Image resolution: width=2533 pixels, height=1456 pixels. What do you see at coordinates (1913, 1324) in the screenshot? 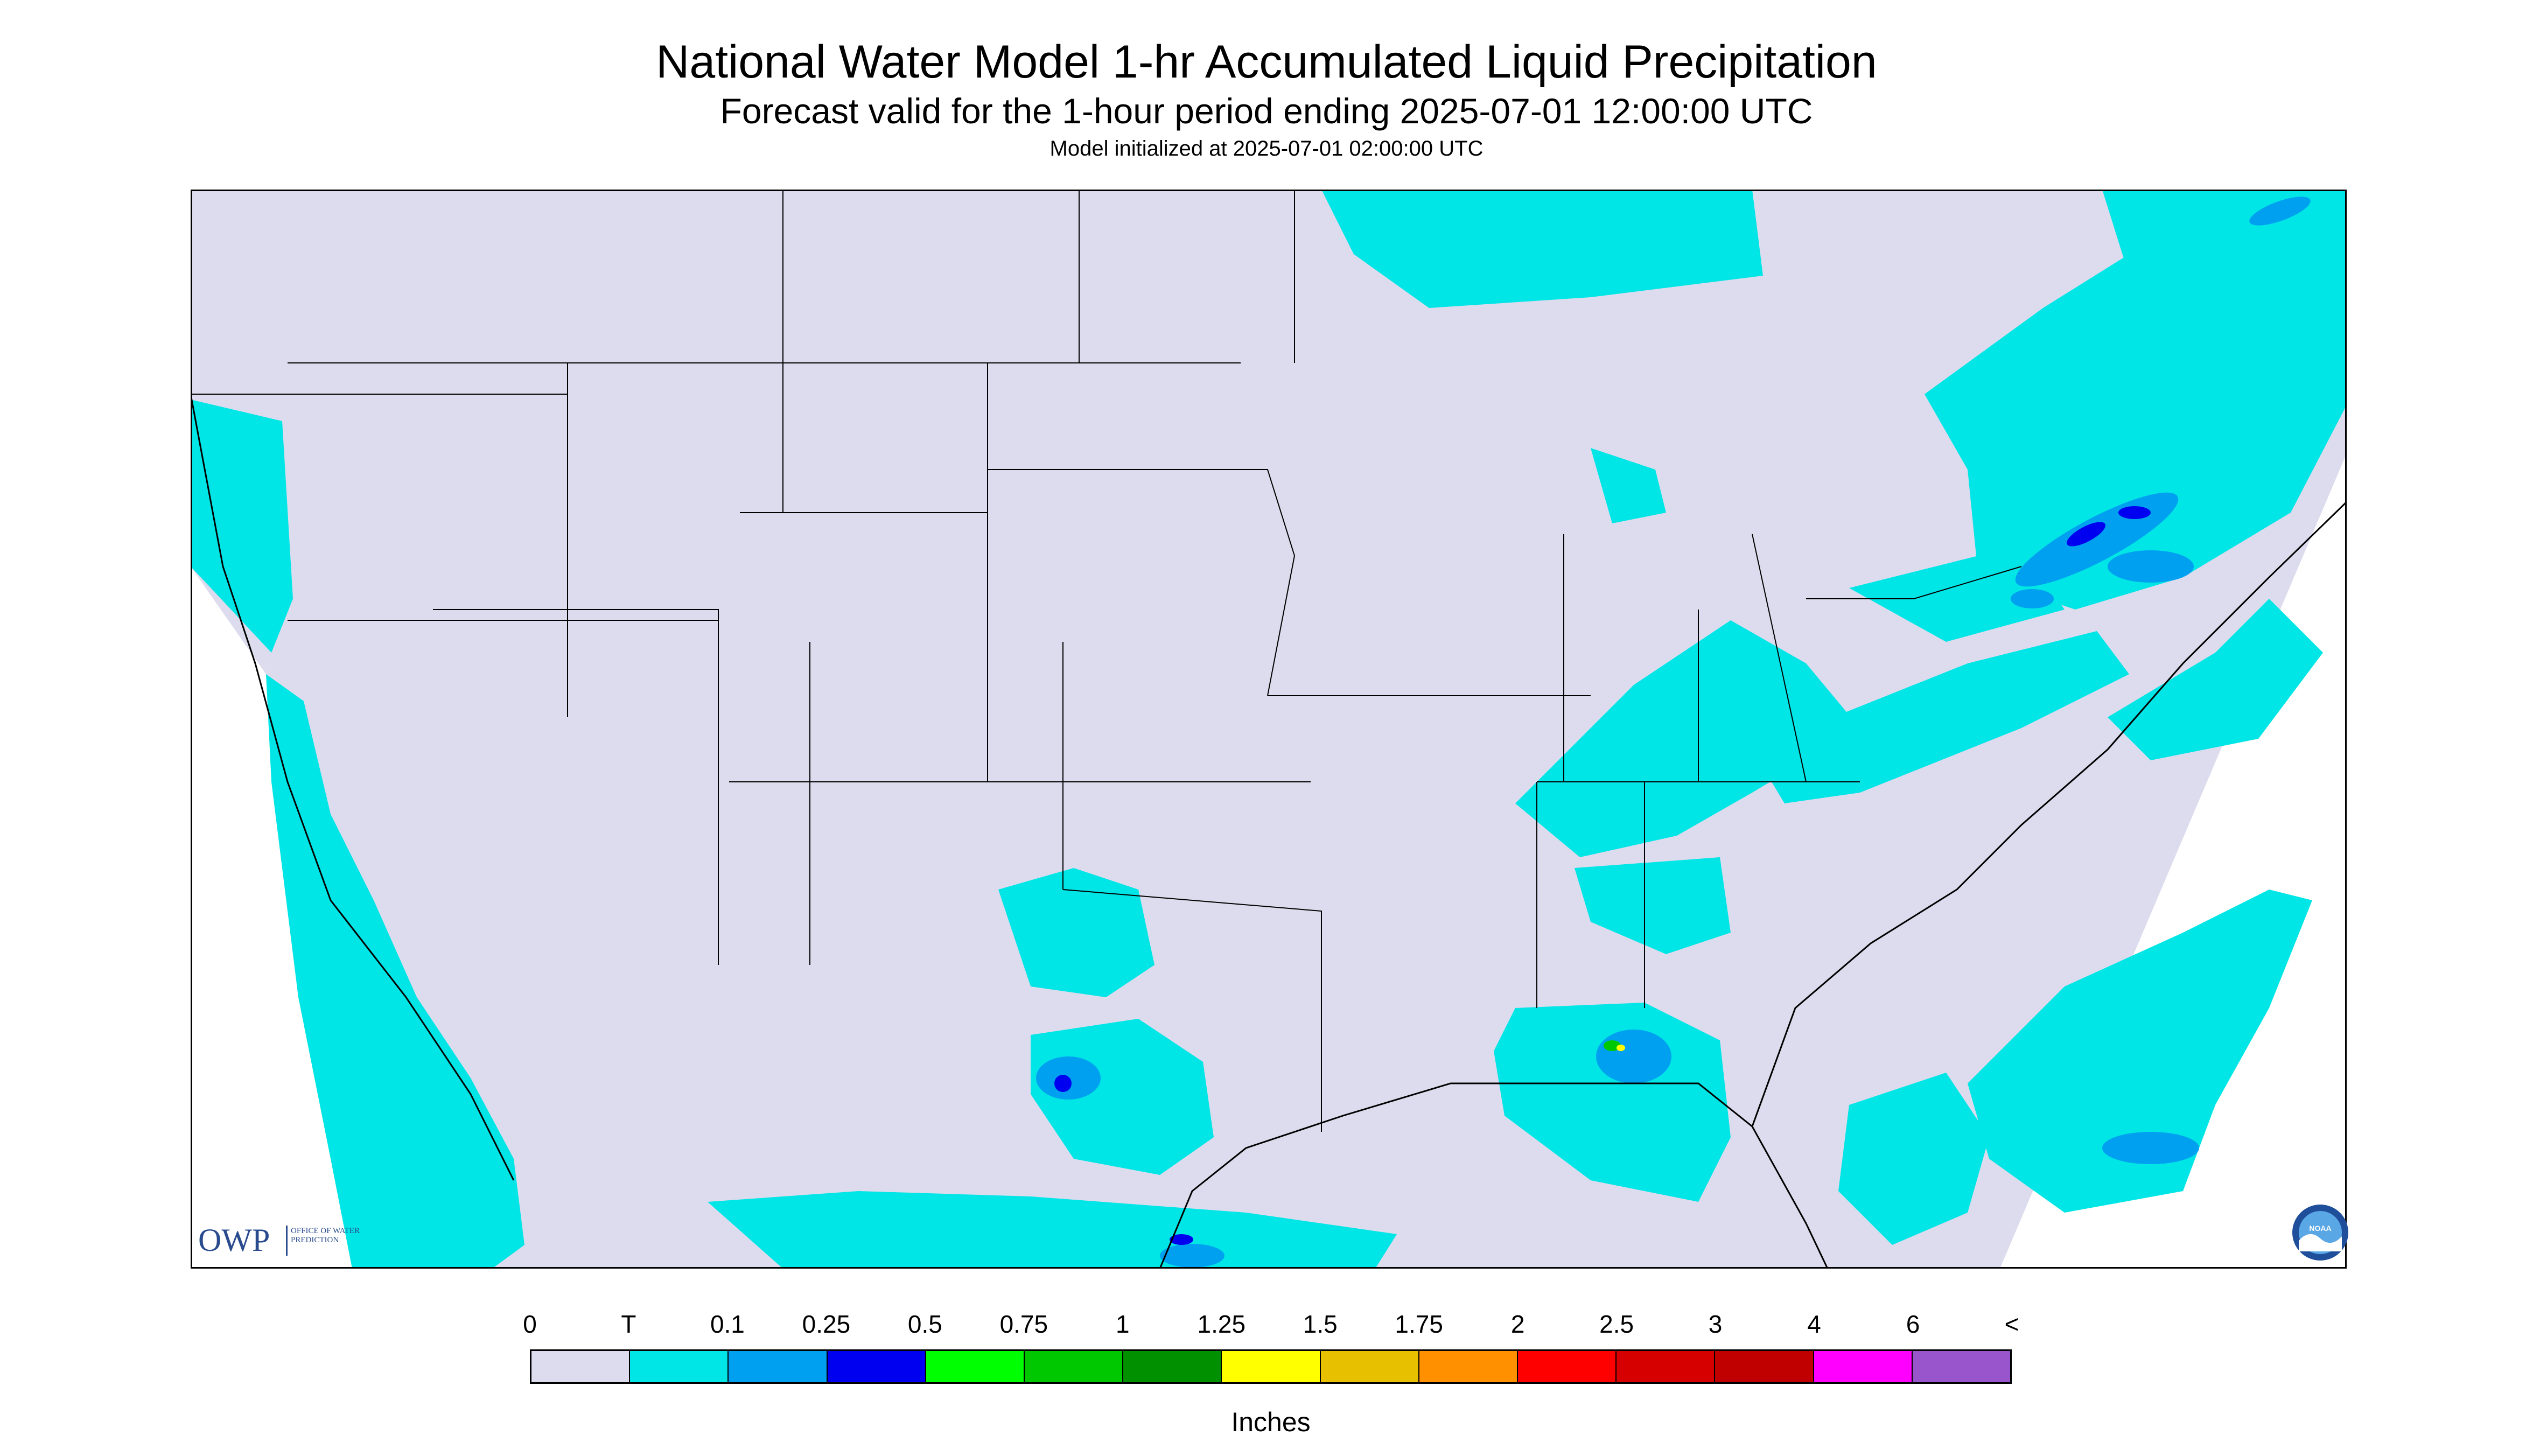
I see `legend-tick-label: 6` at bounding box center [1913, 1324].